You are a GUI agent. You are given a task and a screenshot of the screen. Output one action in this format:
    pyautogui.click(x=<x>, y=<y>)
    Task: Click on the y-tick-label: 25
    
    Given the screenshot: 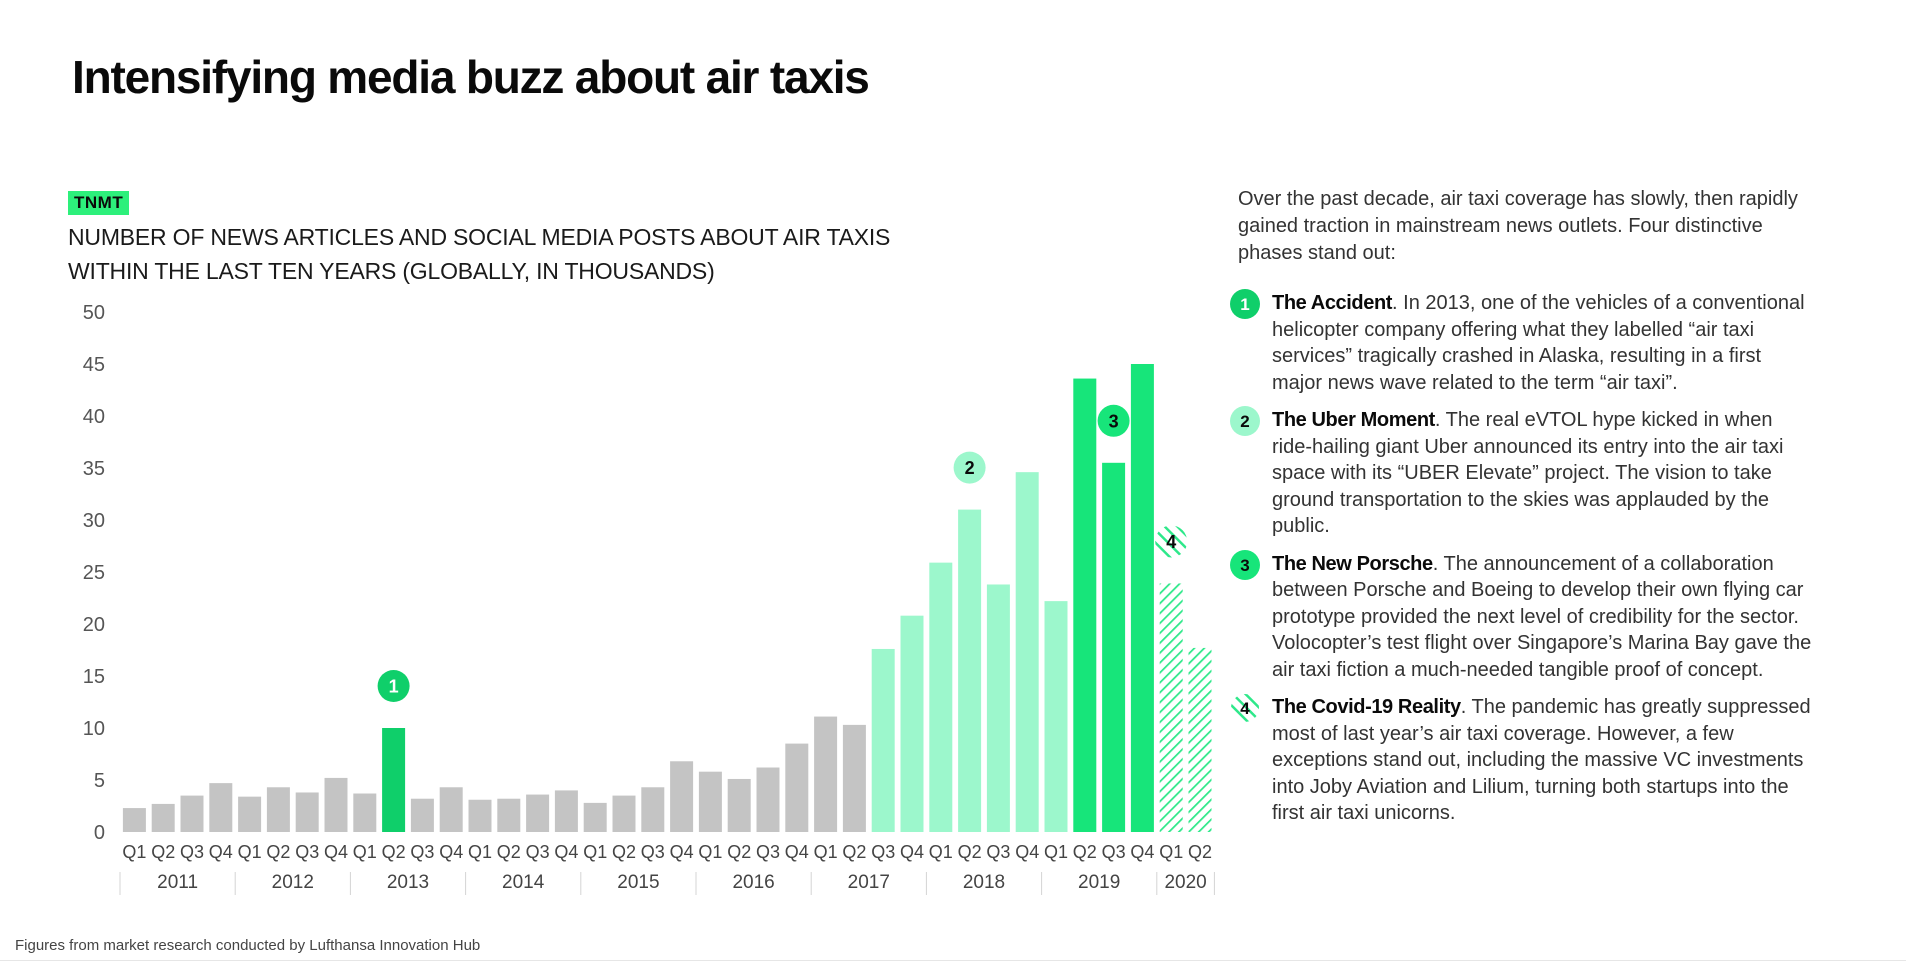 What is the action you would take?
    pyautogui.click(x=94, y=573)
    